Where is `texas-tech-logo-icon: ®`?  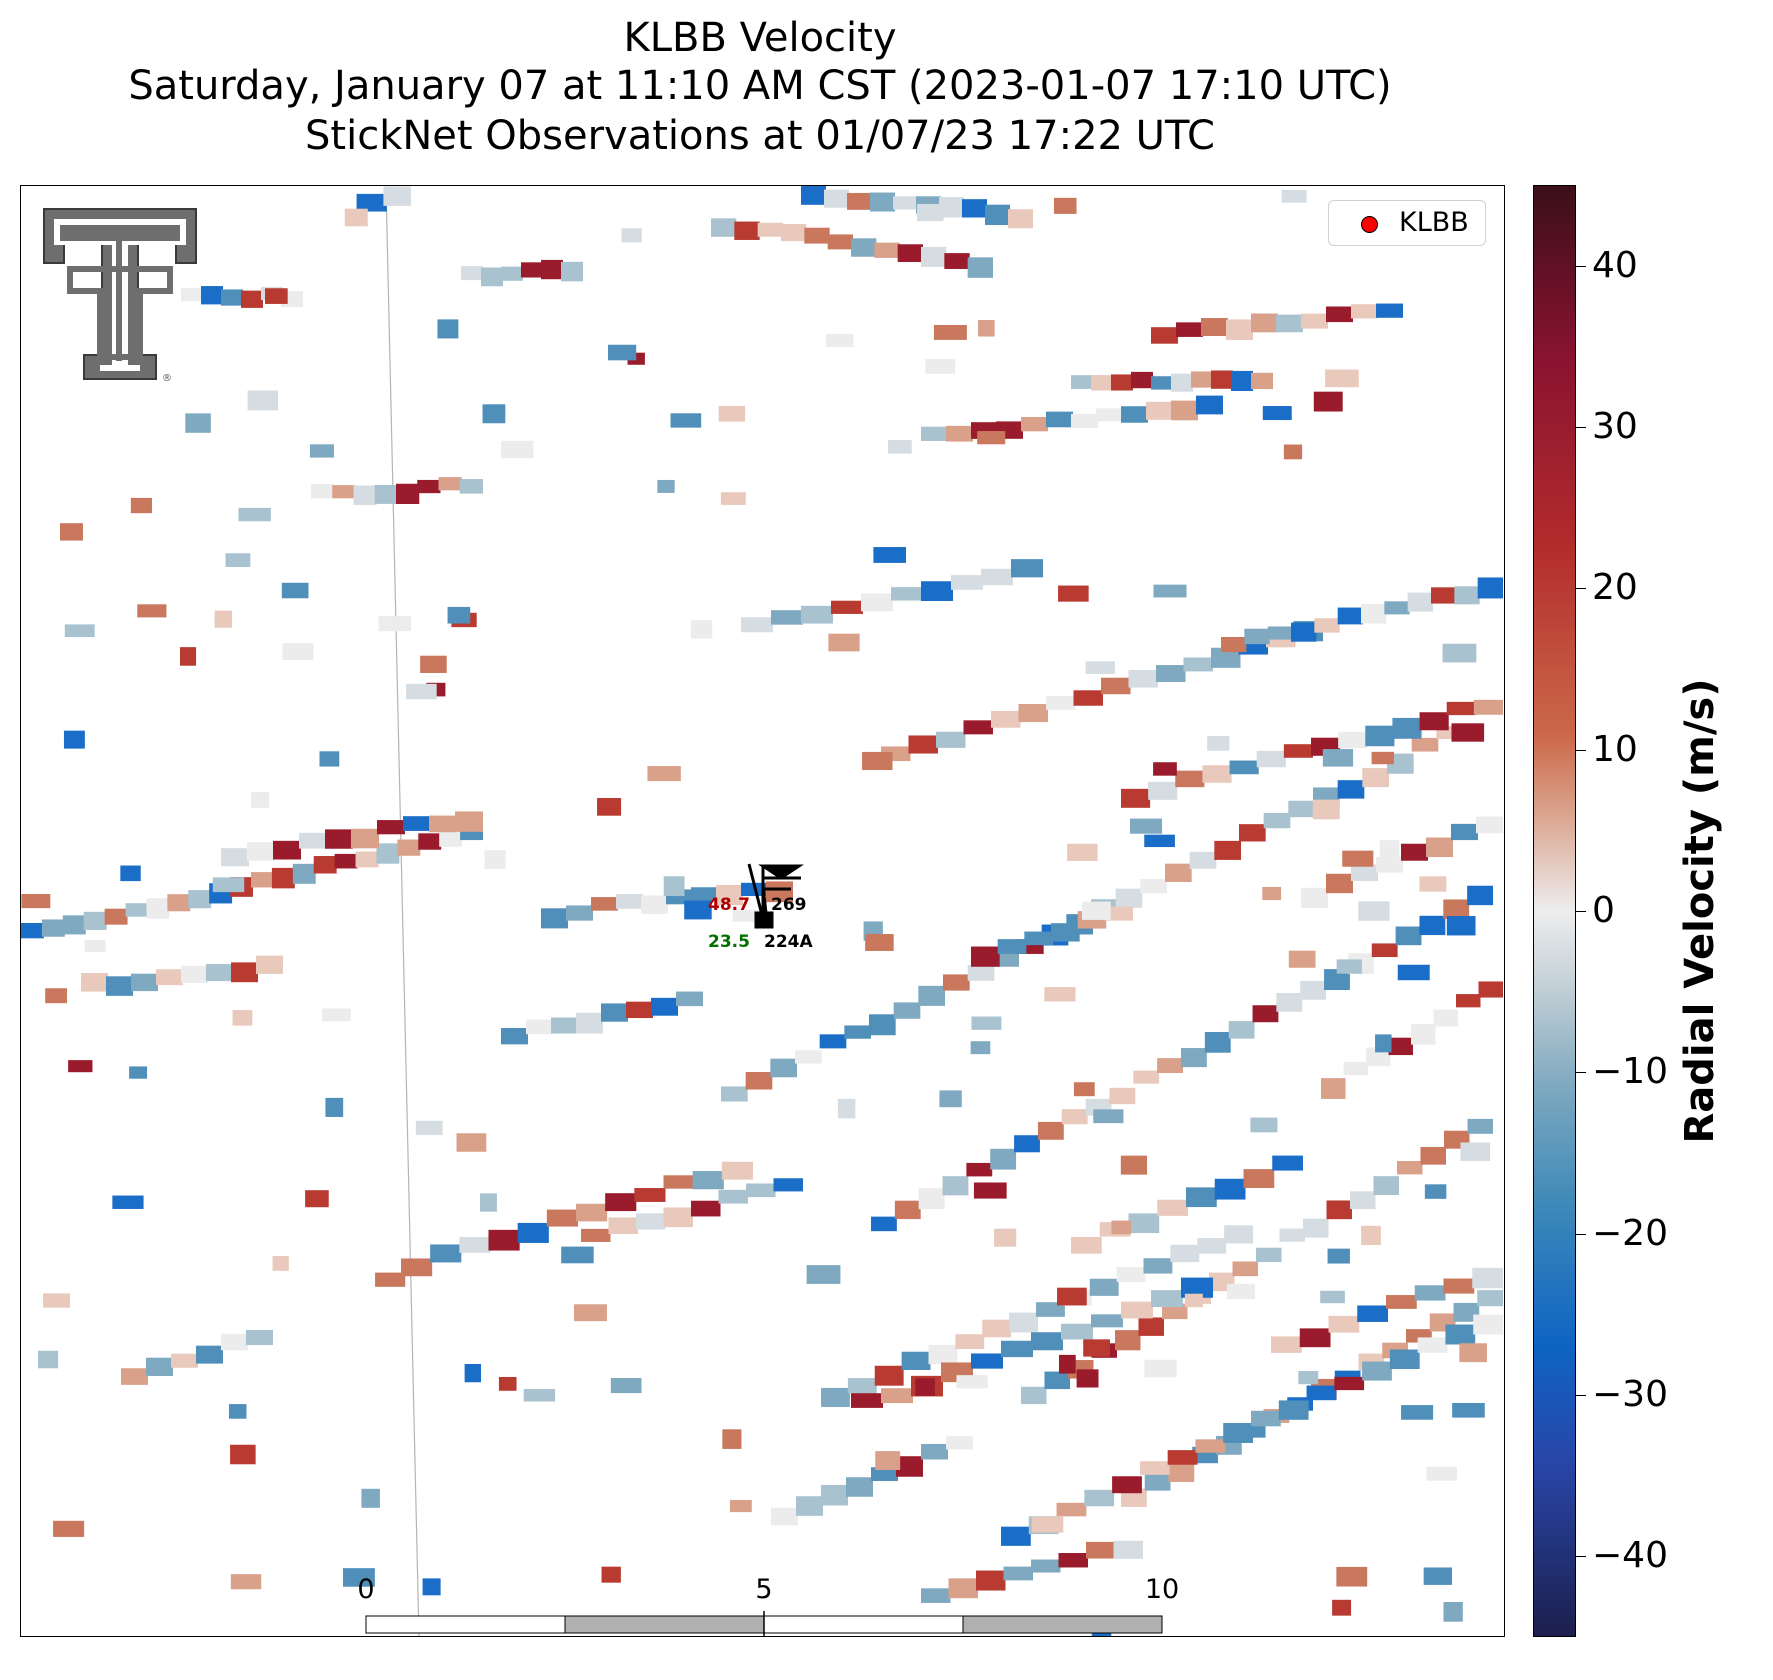 texas-tech-logo-icon: ® is located at coordinates (120, 296).